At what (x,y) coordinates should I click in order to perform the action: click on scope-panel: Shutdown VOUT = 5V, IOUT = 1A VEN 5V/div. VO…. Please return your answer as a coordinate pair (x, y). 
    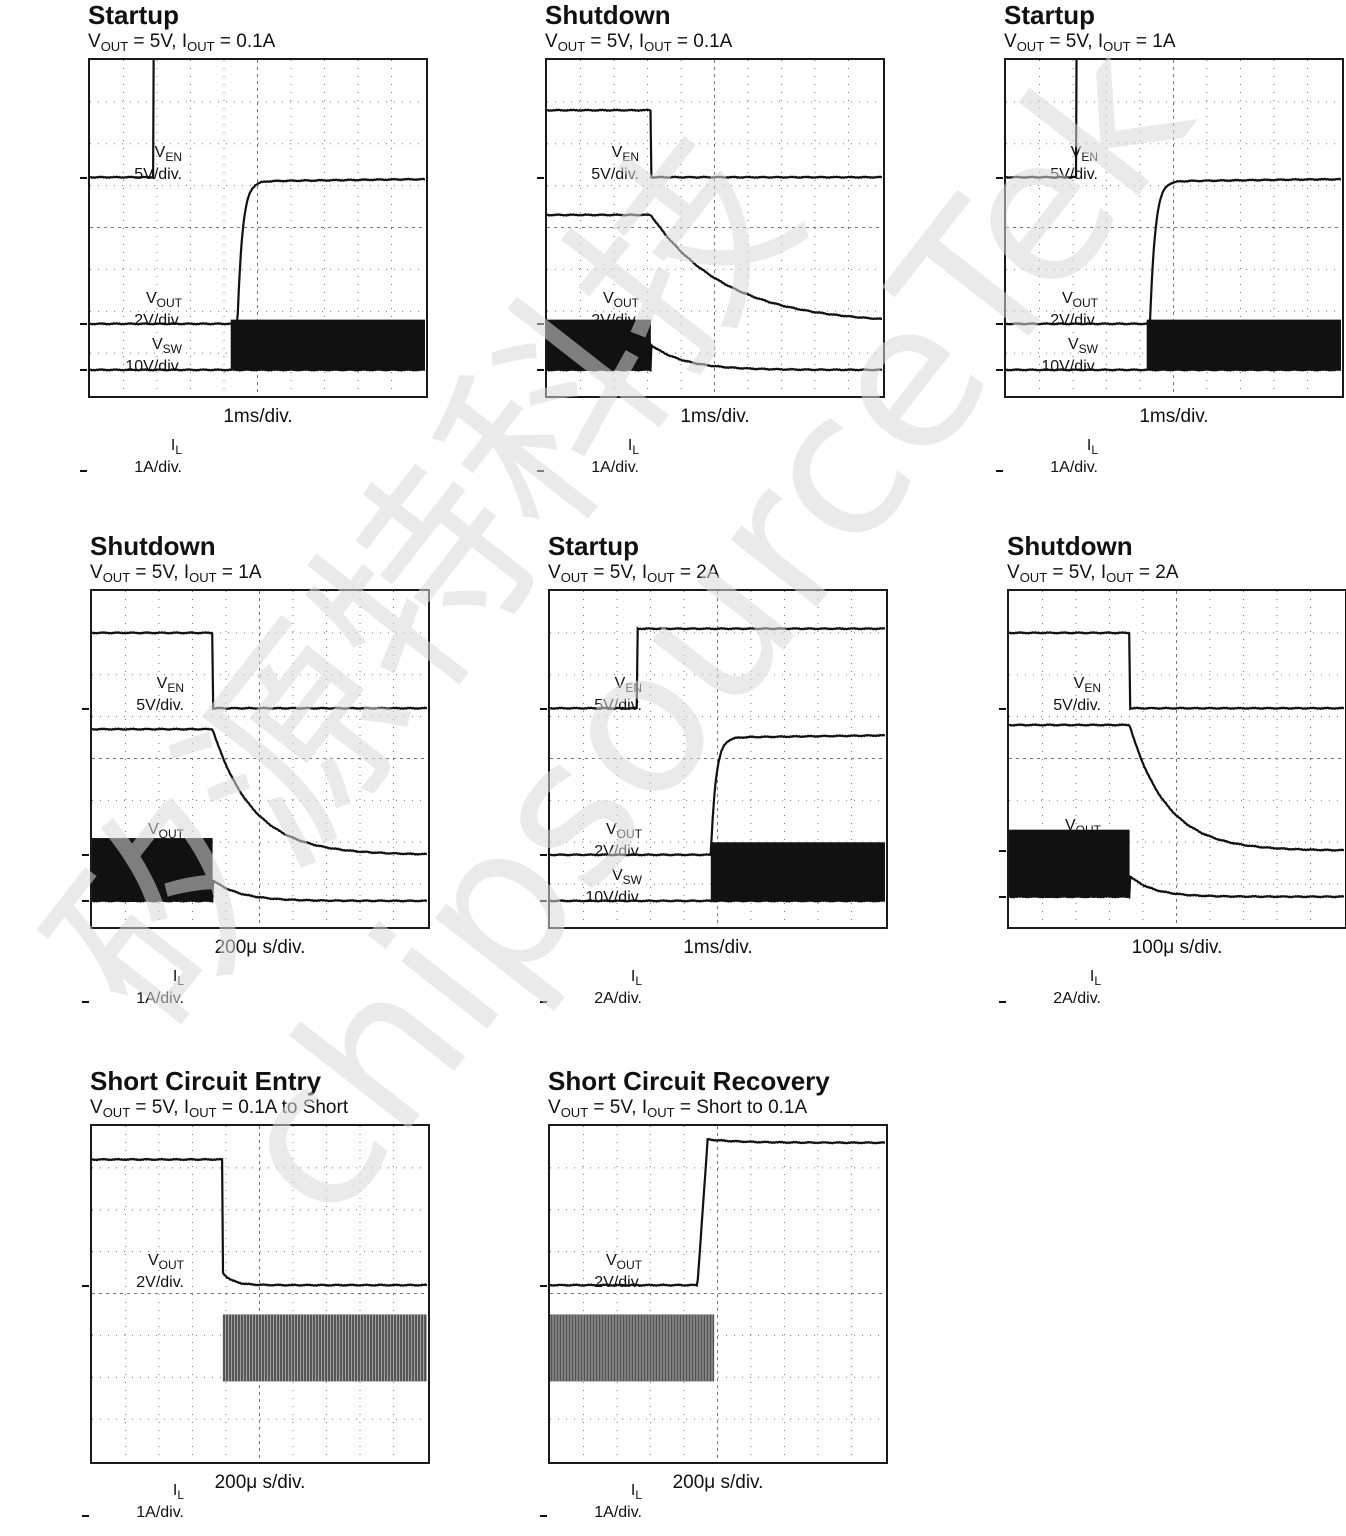
    Looking at the image, I should click on (306, 769).